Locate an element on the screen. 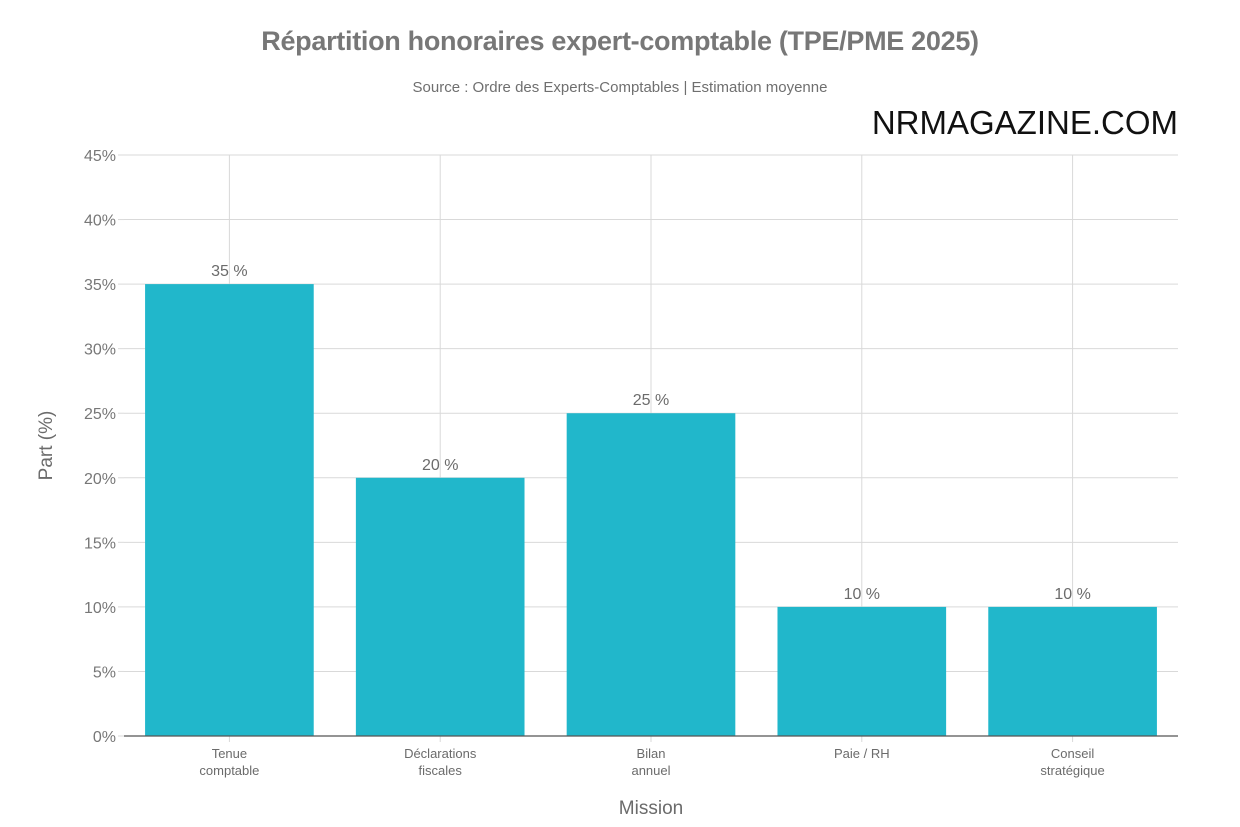  data-label: 25 % is located at coordinates (651, 400).